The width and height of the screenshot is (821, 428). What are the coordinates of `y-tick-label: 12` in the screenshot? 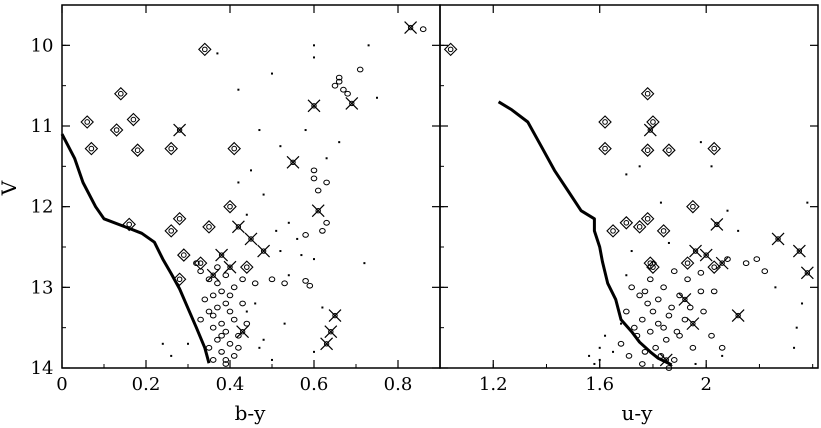 It's located at (42, 207).